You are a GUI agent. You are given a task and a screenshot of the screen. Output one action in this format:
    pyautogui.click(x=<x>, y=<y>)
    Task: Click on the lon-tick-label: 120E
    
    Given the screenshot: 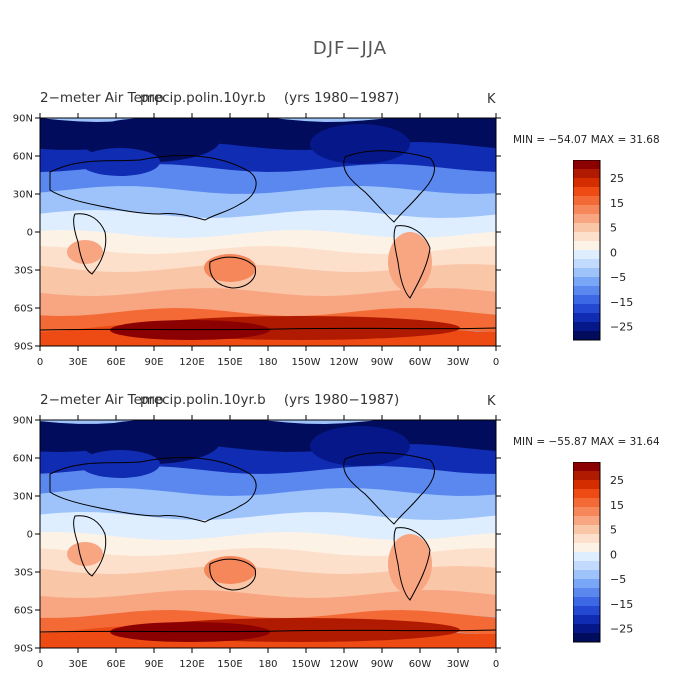 What is the action you would take?
    pyautogui.click(x=191, y=664)
    